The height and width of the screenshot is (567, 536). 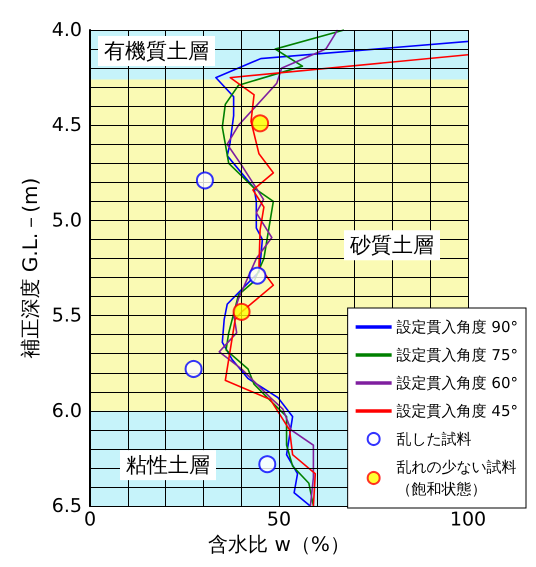 What do you see at coordinates (67, 30) in the screenshot?
I see `y-tick-label: 4.0` at bounding box center [67, 30].